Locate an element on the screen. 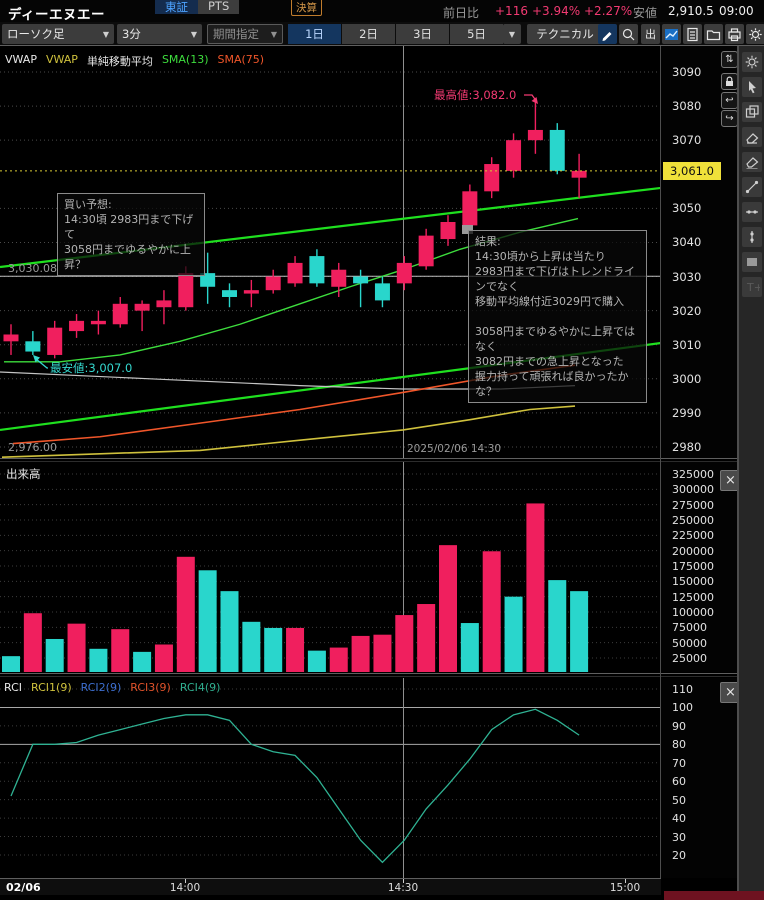 The image size is (764, 900). trend-line-tool-button is located at coordinates (752, 187).